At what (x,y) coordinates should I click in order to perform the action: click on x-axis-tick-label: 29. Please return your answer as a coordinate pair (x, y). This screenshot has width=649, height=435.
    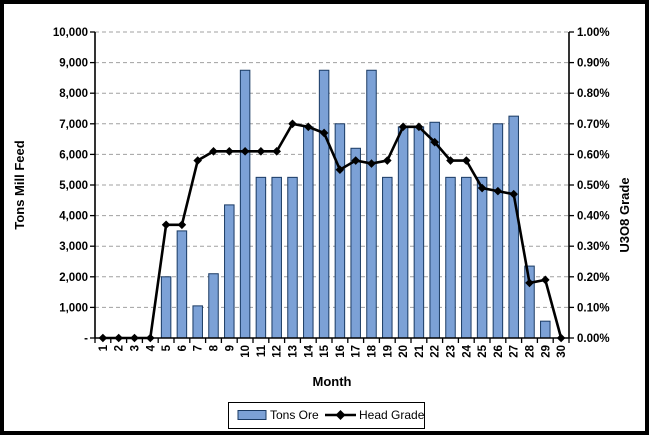
    Looking at the image, I should click on (546, 351).